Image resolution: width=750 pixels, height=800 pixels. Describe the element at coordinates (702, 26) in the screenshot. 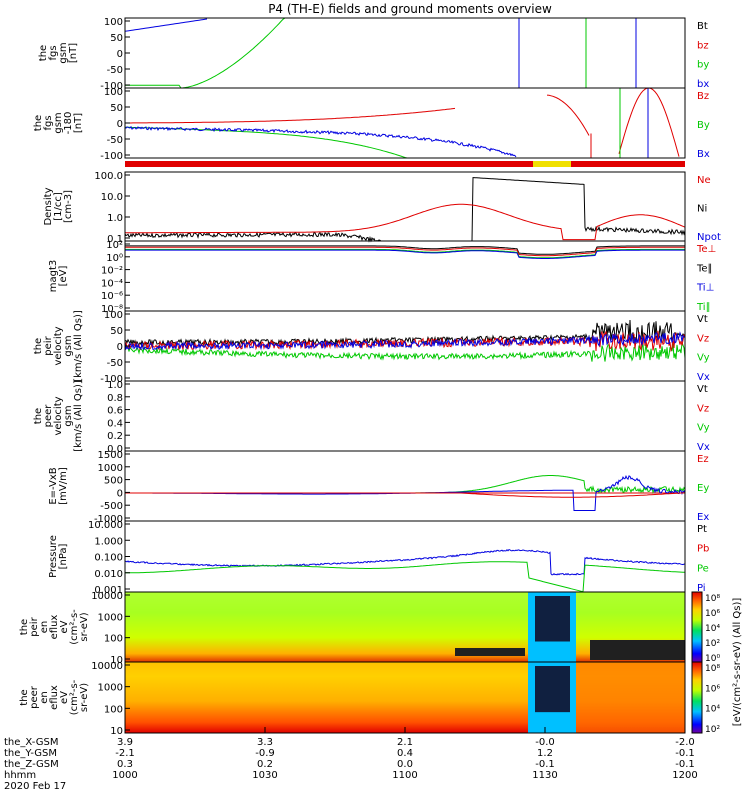

I see `legend-bt: Bt` at that location.